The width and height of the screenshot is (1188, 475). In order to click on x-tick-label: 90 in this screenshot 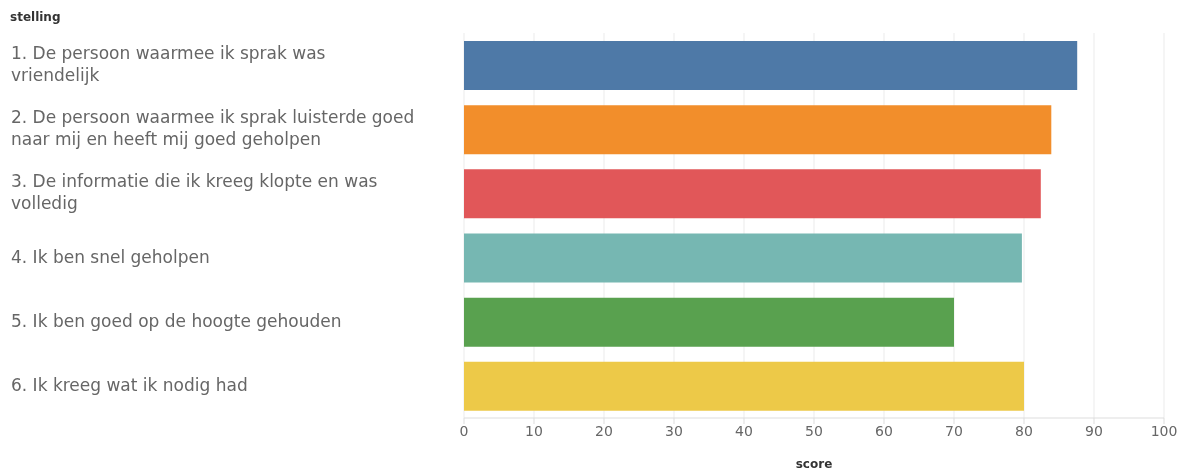, I will do `click(1094, 430)`.